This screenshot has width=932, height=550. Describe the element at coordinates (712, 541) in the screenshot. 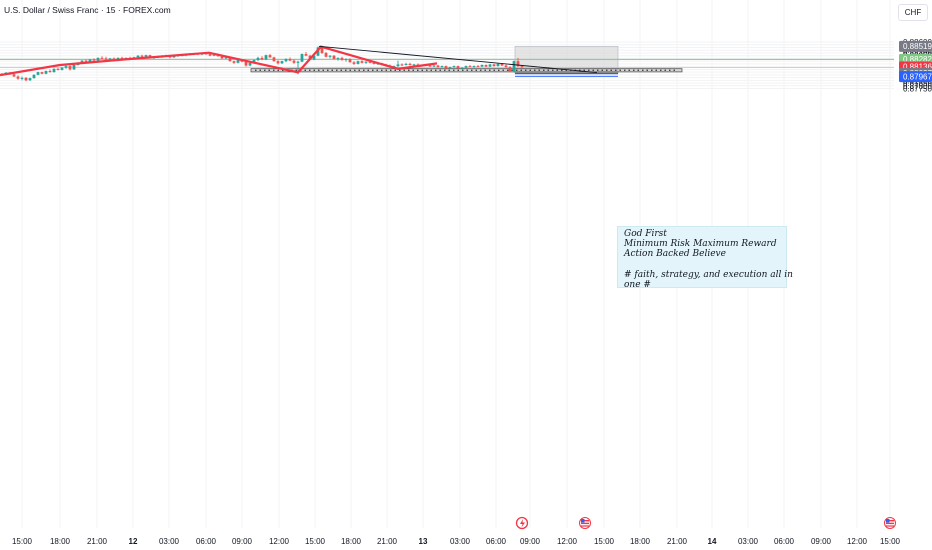

I see `time-tick-label: 14` at that location.